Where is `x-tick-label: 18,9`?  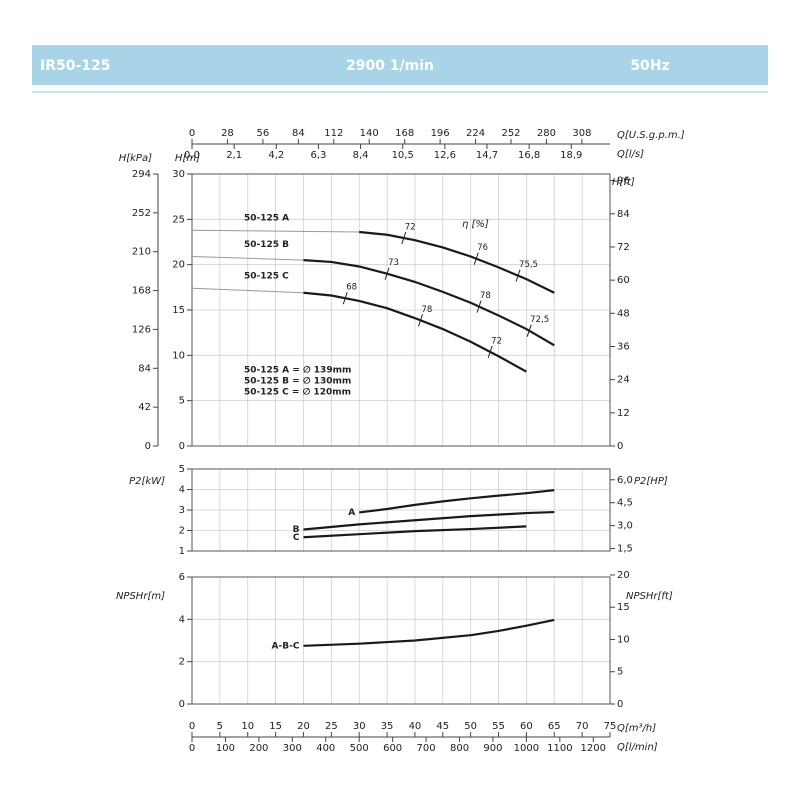
x-tick-label: 18,9 is located at coordinates (571, 155).